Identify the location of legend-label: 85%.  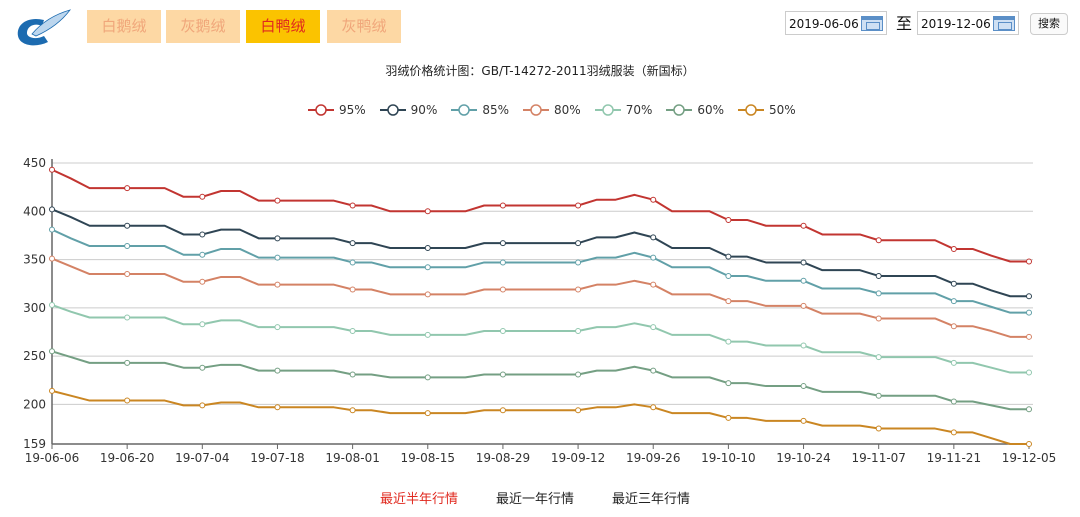
(496, 110).